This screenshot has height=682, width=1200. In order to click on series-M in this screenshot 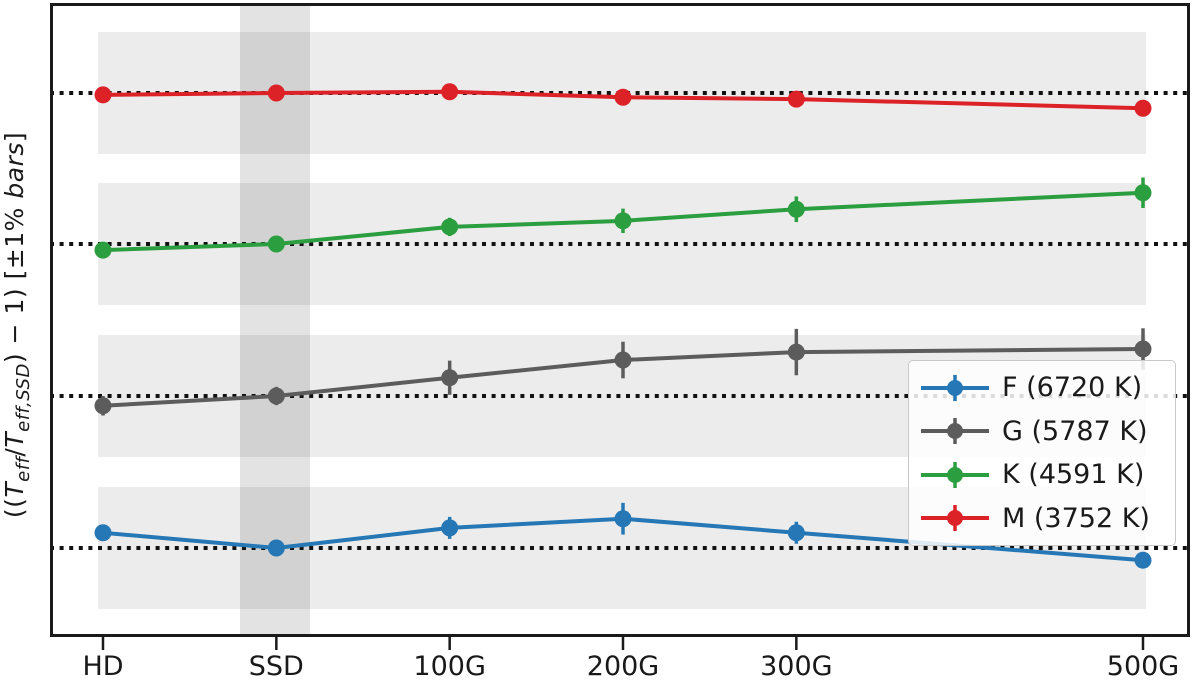, I will do `click(623, 100)`.